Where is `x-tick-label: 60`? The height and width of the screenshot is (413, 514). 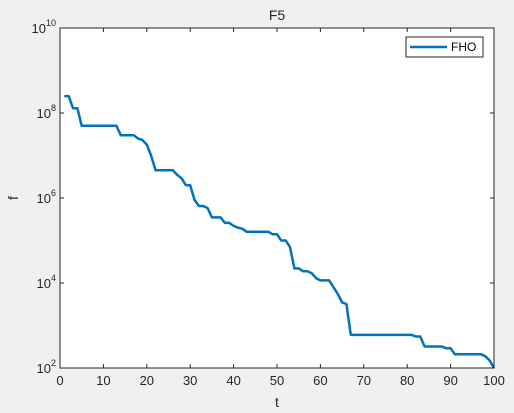
x-tick-label: 60 is located at coordinates (320, 380).